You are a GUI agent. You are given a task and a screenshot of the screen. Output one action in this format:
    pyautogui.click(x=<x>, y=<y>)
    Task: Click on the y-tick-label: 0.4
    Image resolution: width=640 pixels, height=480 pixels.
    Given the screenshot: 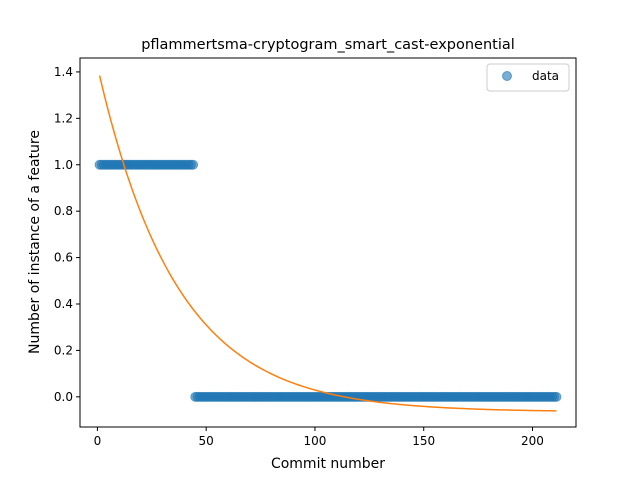 What is the action you would take?
    pyautogui.click(x=63, y=304)
    